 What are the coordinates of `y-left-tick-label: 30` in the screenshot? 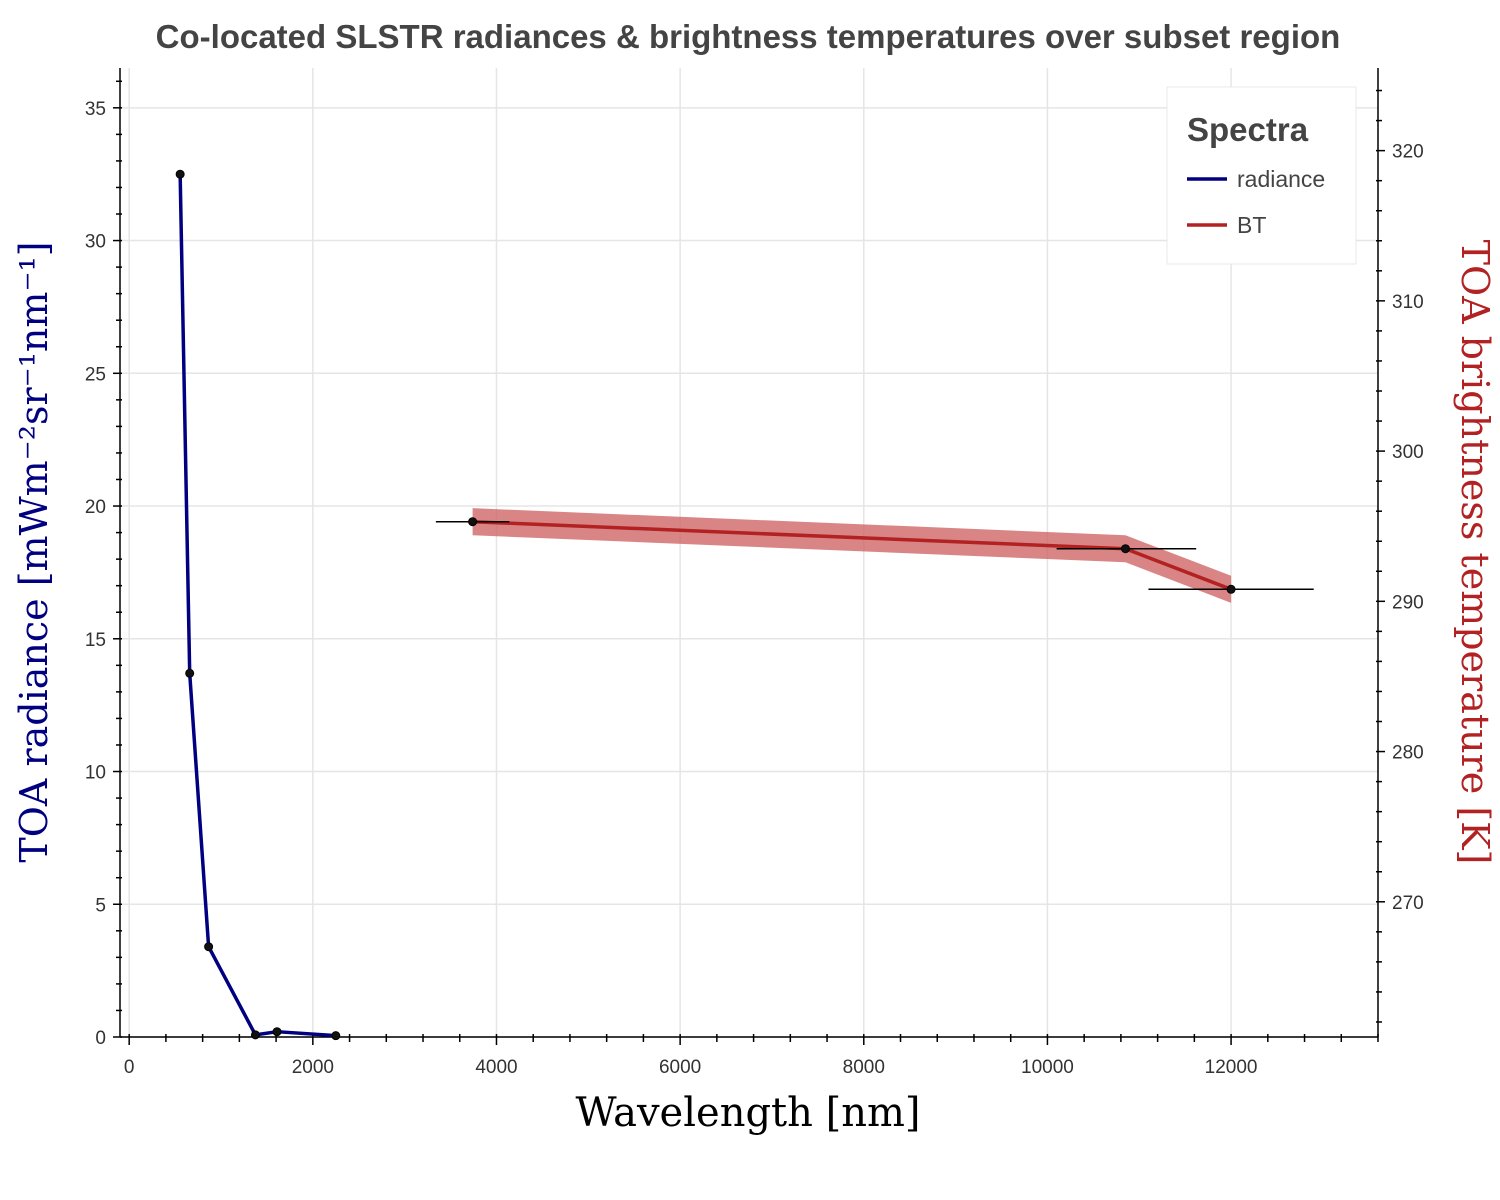 It's located at (95, 242).